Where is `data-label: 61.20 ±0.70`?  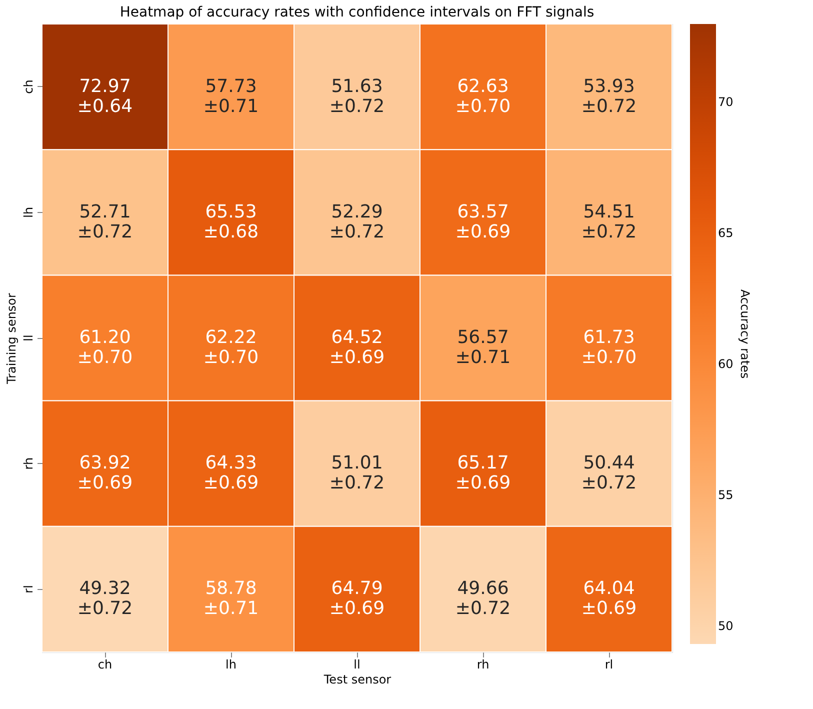 data-label: 61.20 ±0.70 is located at coordinates (105, 347).